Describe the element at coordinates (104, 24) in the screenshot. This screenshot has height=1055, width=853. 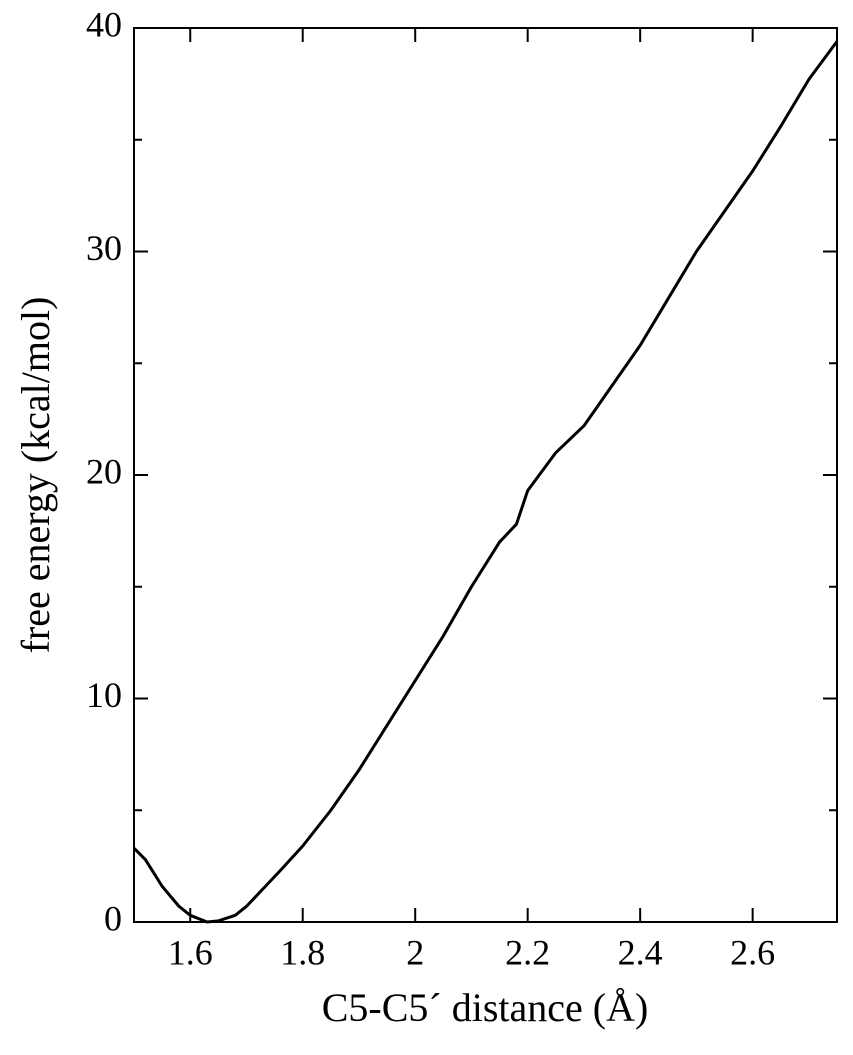
I see `y-tick-label: 40` at that location.